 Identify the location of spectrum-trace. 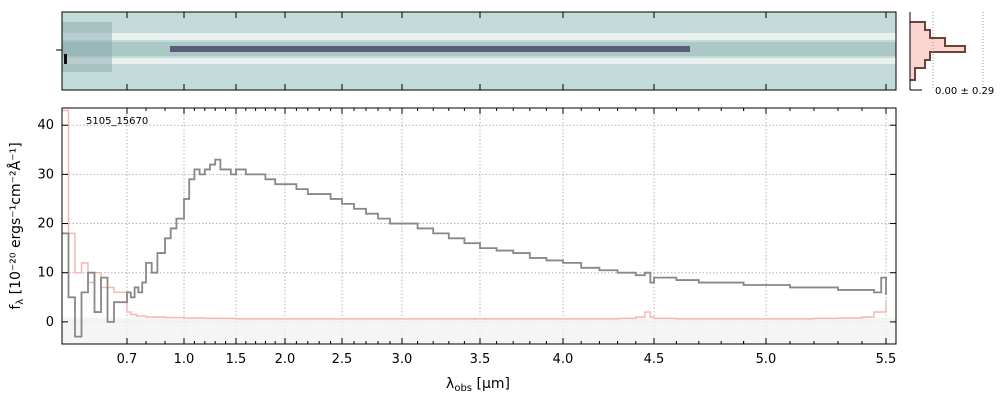
(430, 49).